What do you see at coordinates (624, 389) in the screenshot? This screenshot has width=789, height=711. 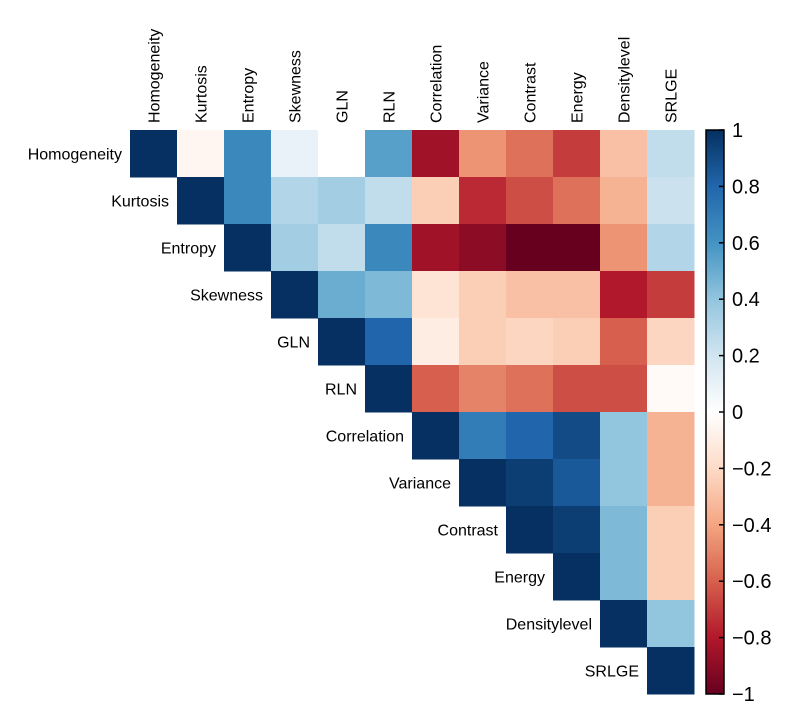 I see `cell-rln-densitylevel` at bounding box center [624, 389].